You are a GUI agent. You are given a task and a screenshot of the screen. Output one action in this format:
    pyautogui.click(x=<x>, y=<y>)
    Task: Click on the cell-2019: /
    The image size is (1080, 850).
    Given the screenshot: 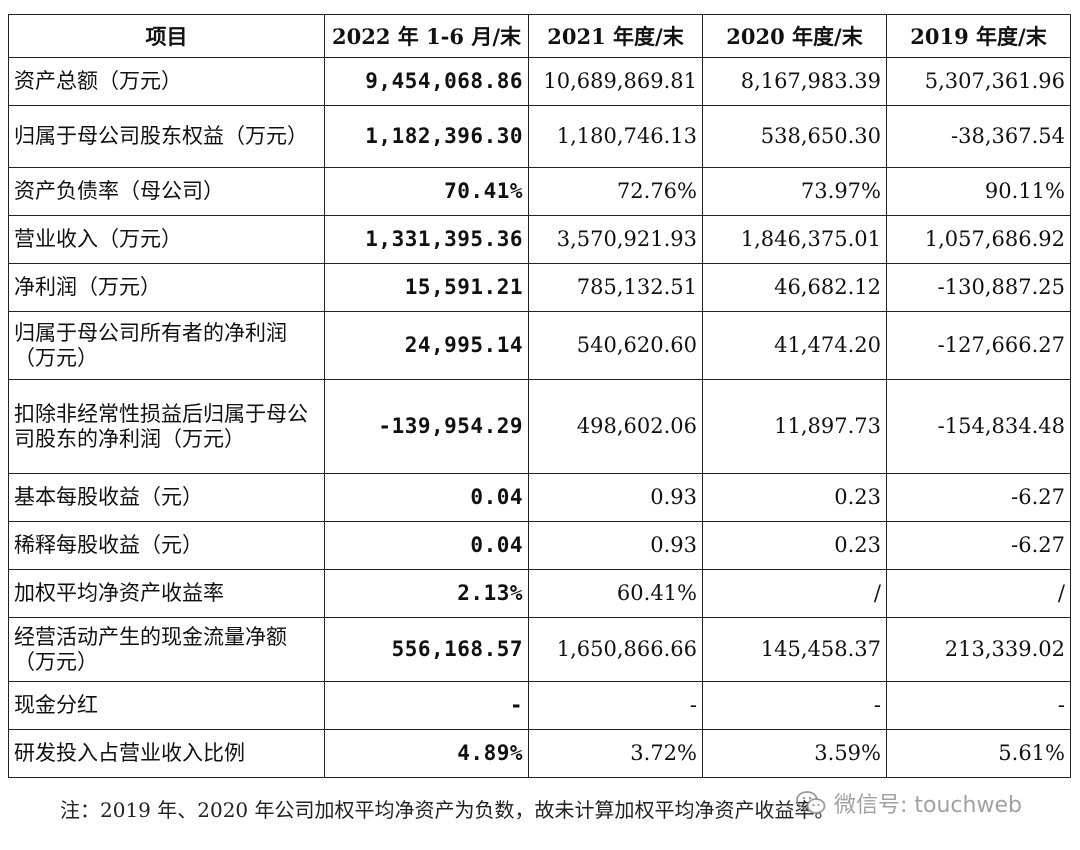 What is the action you would take?
    pyautogui.click(x=978, y=593)
    